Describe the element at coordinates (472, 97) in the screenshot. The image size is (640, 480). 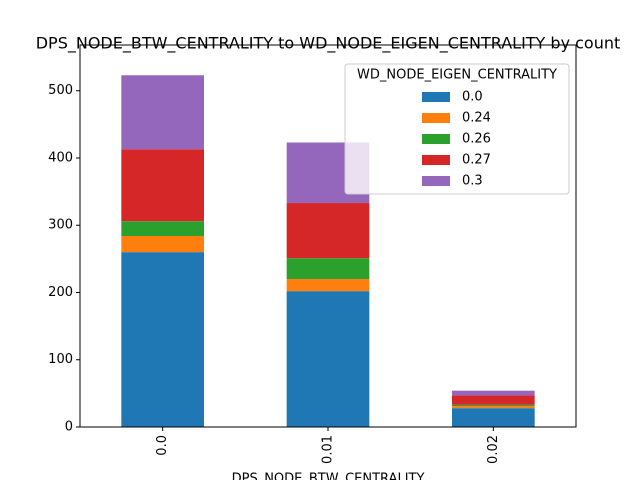
I see `legend-label: 0.0` at that location.